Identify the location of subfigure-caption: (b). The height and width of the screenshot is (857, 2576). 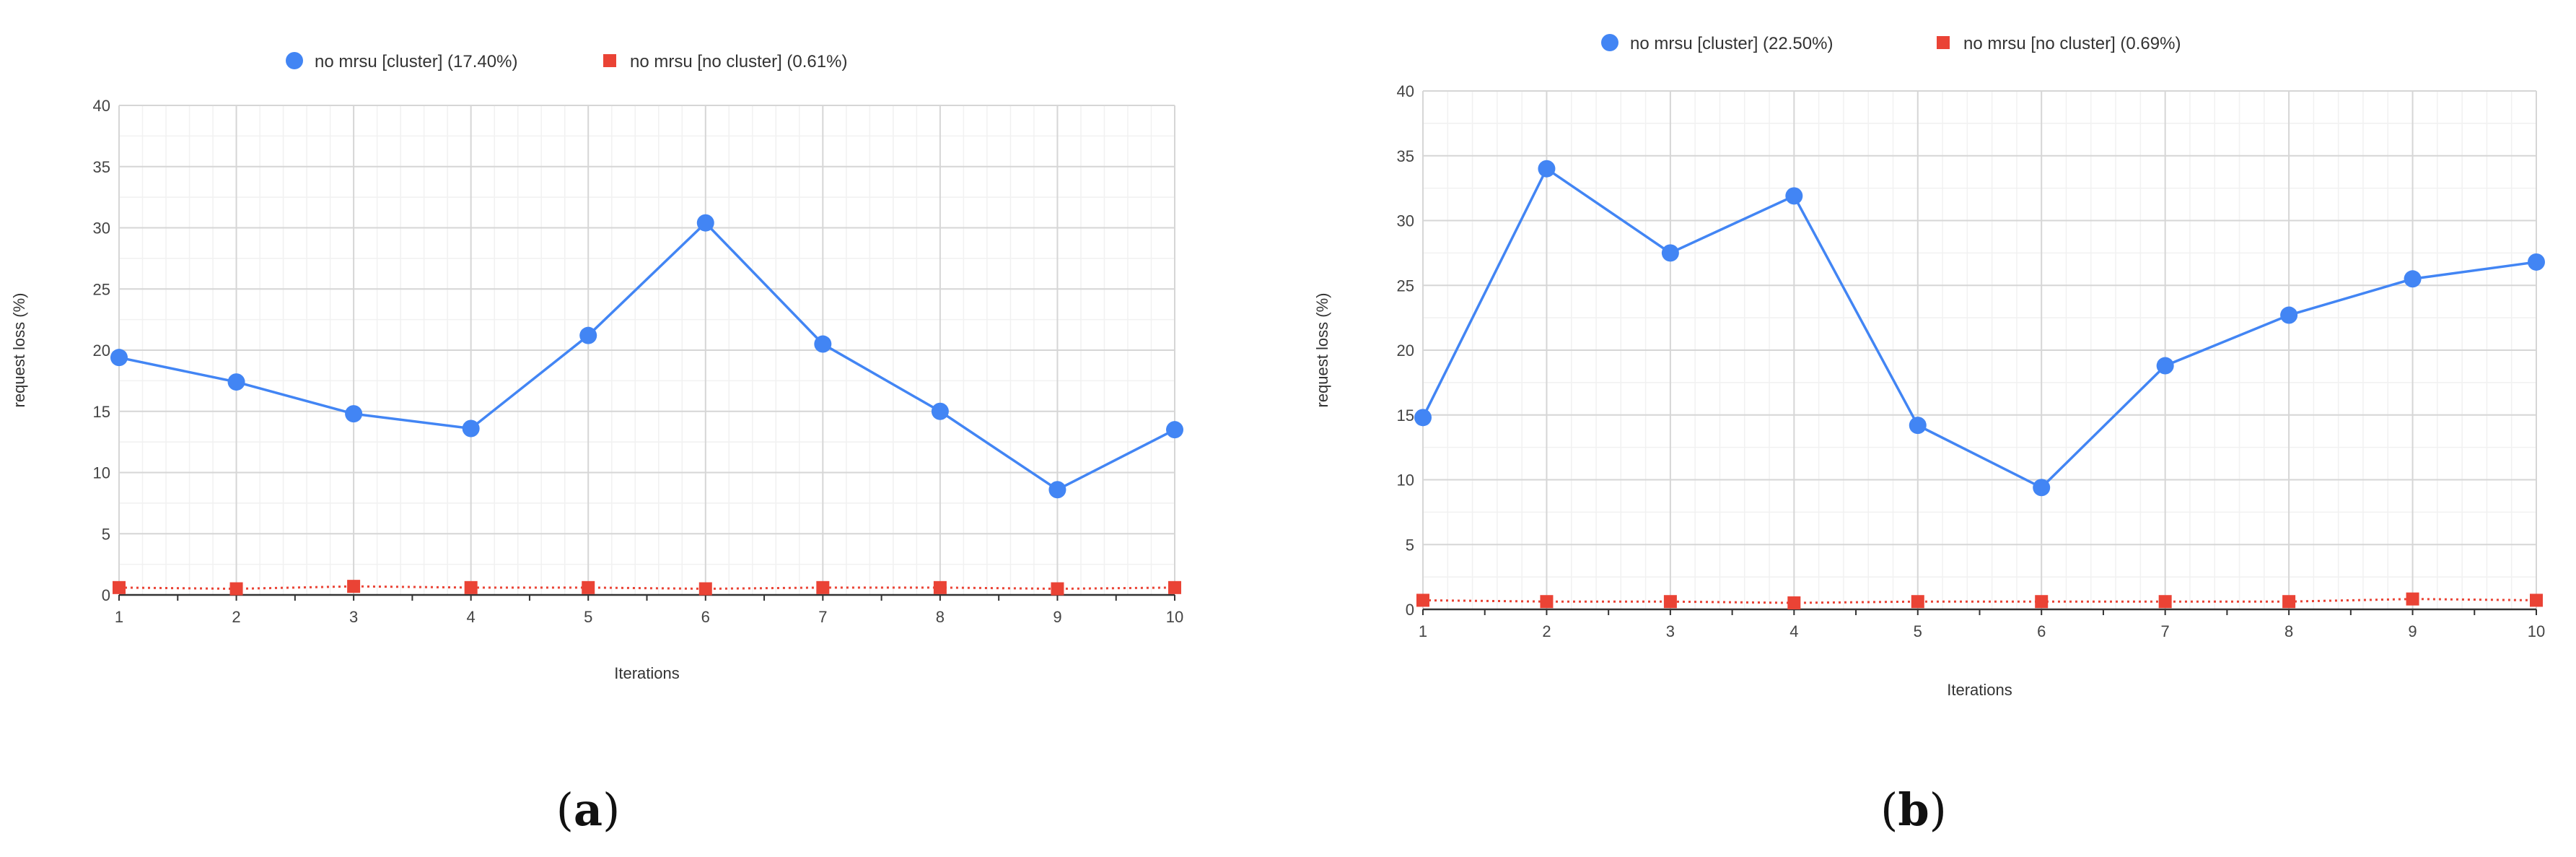
(1914, 810).